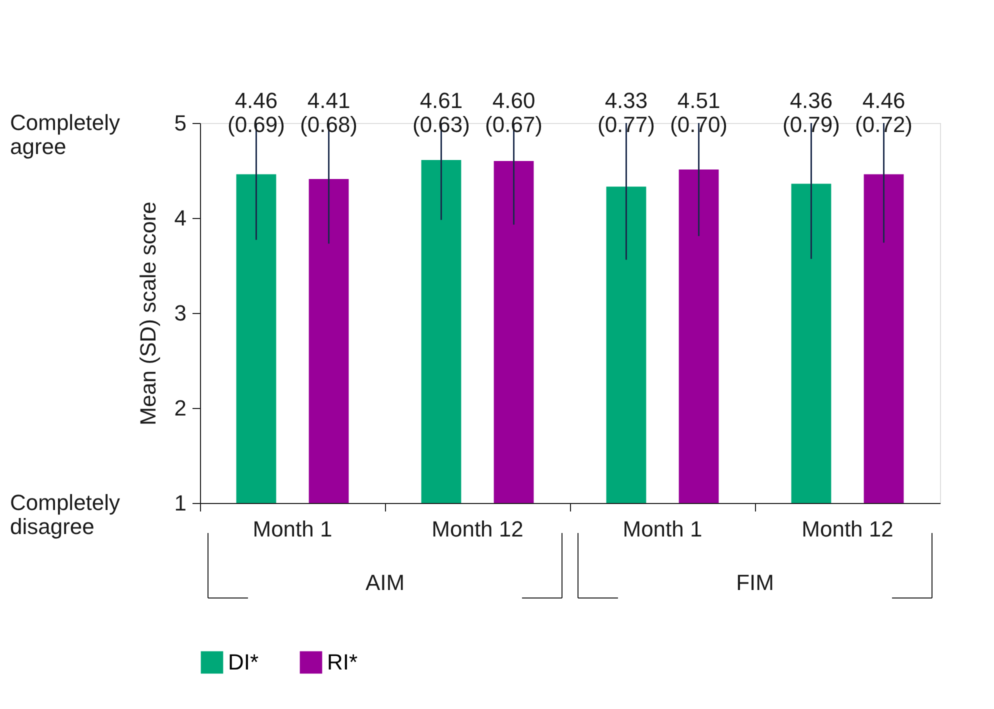 The height and width of the screenshot is (709, 994). I want to click on data-label: 4.46 (0.69), so click(256, 112).